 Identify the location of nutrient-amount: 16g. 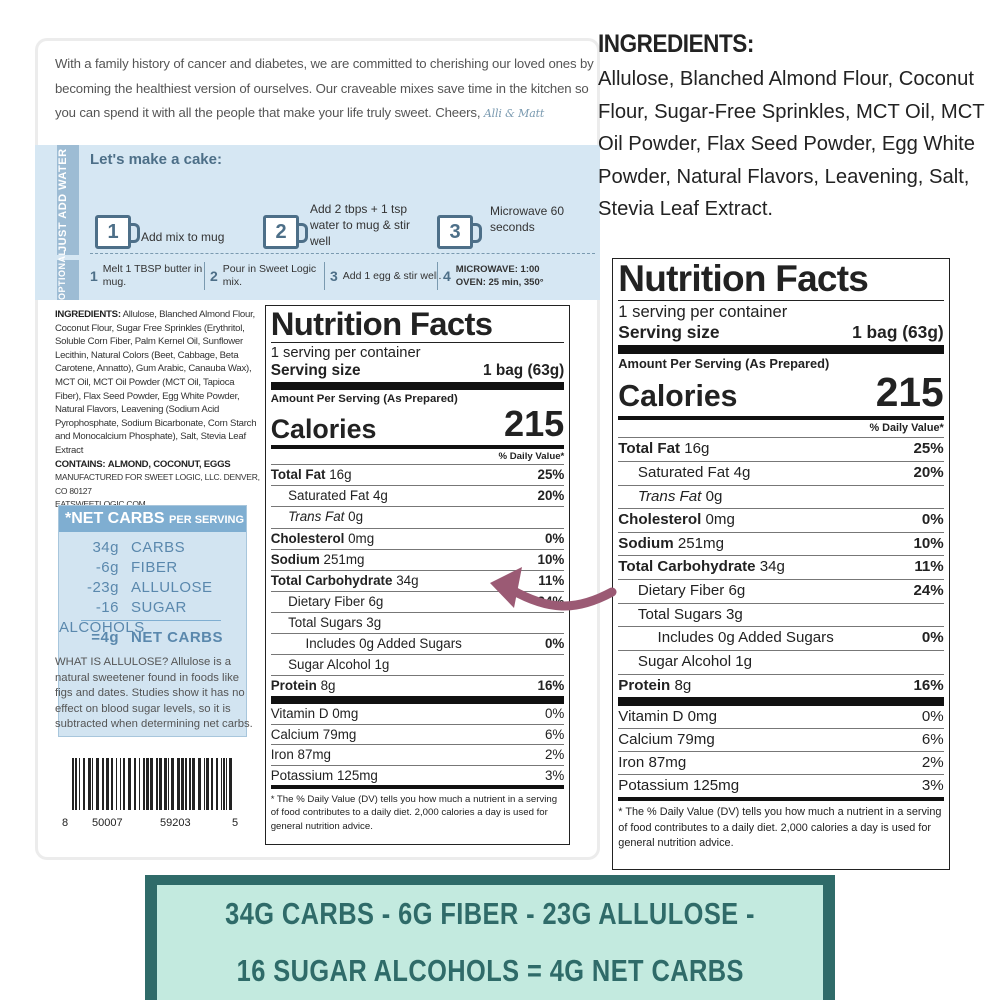
(697, 449).